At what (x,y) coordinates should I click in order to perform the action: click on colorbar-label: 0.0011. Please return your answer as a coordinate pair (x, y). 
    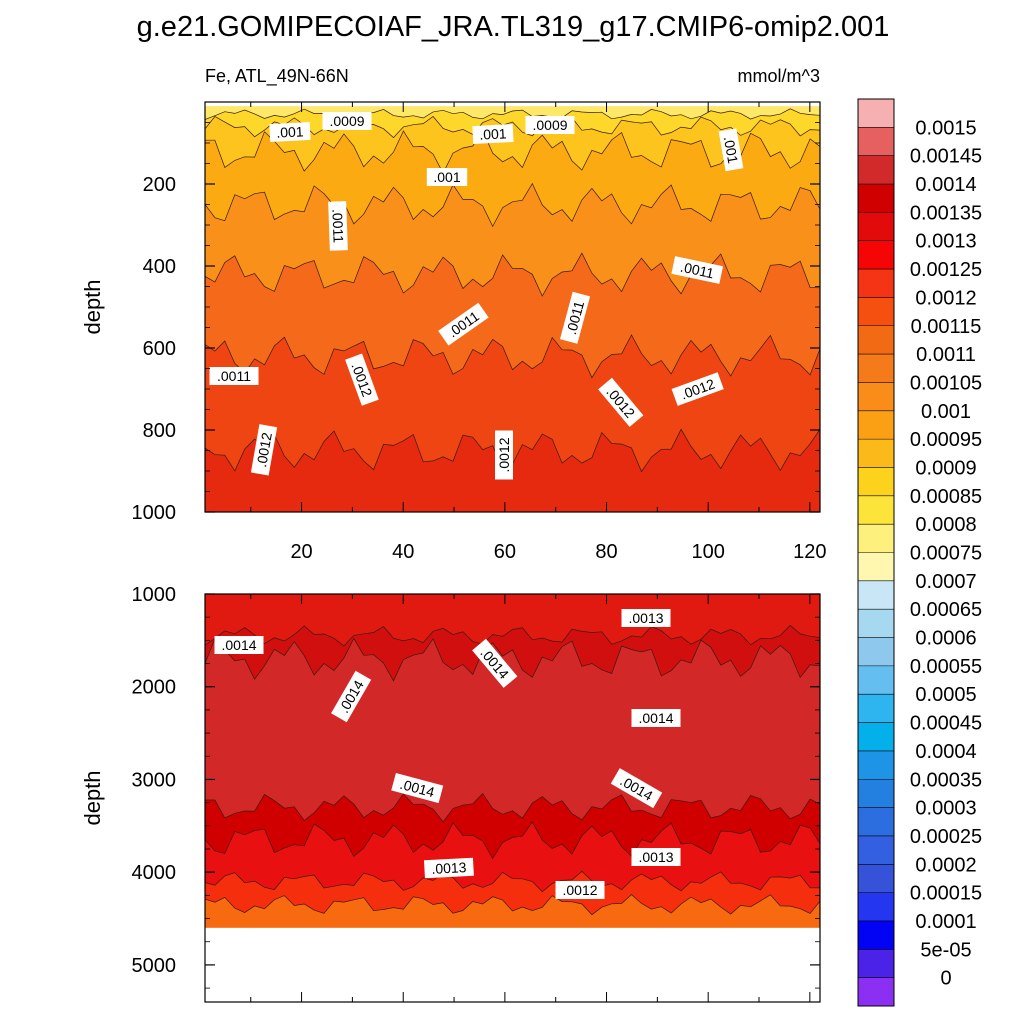
    Looking at the image, I should click on (946, 355).